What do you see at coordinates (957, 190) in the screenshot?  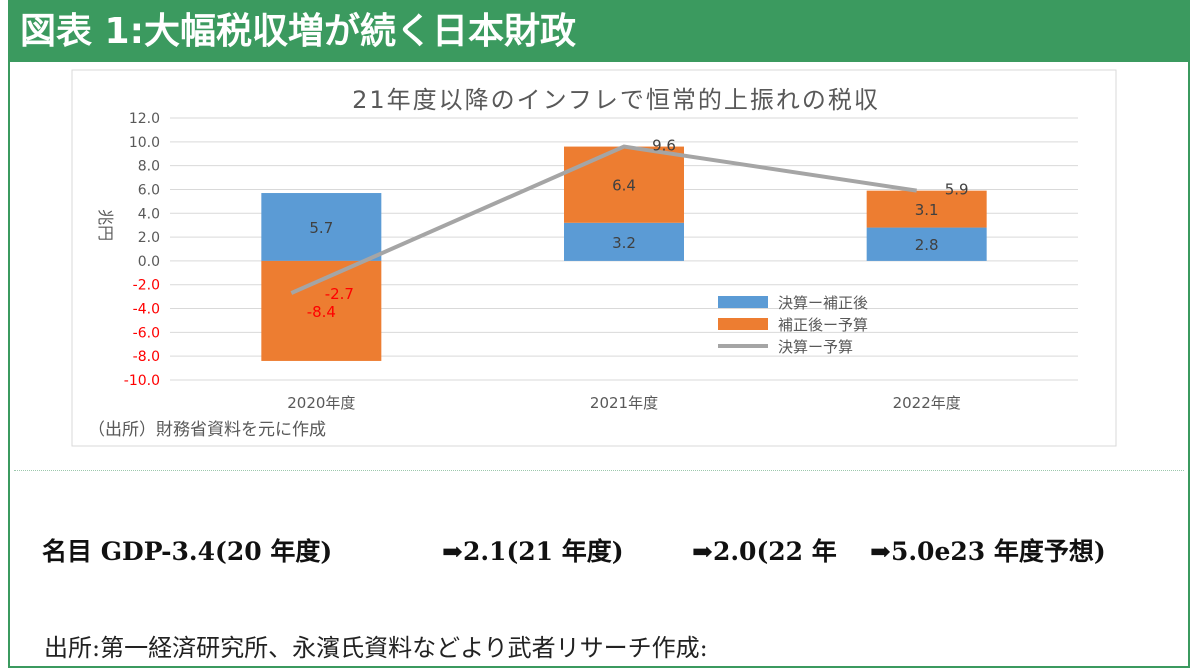 I see `data-label-line: 5.9` at bounding box center [957, 190].